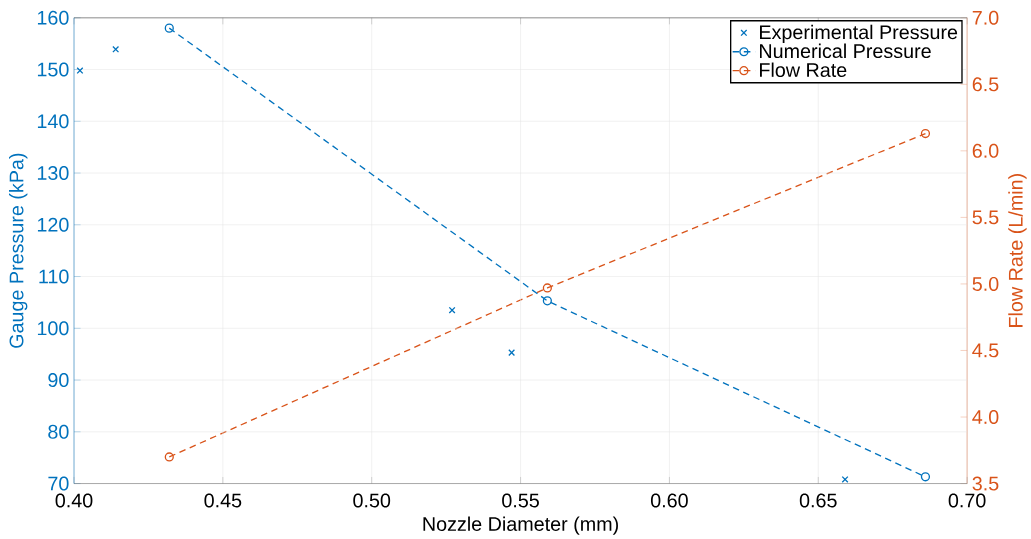 Image resolution: width=1031 pixels, height=539 pixels. Describe the element at coordinates (859, 33) in the screenshot. I see `legend-label: Experimental Pressure` at that location.